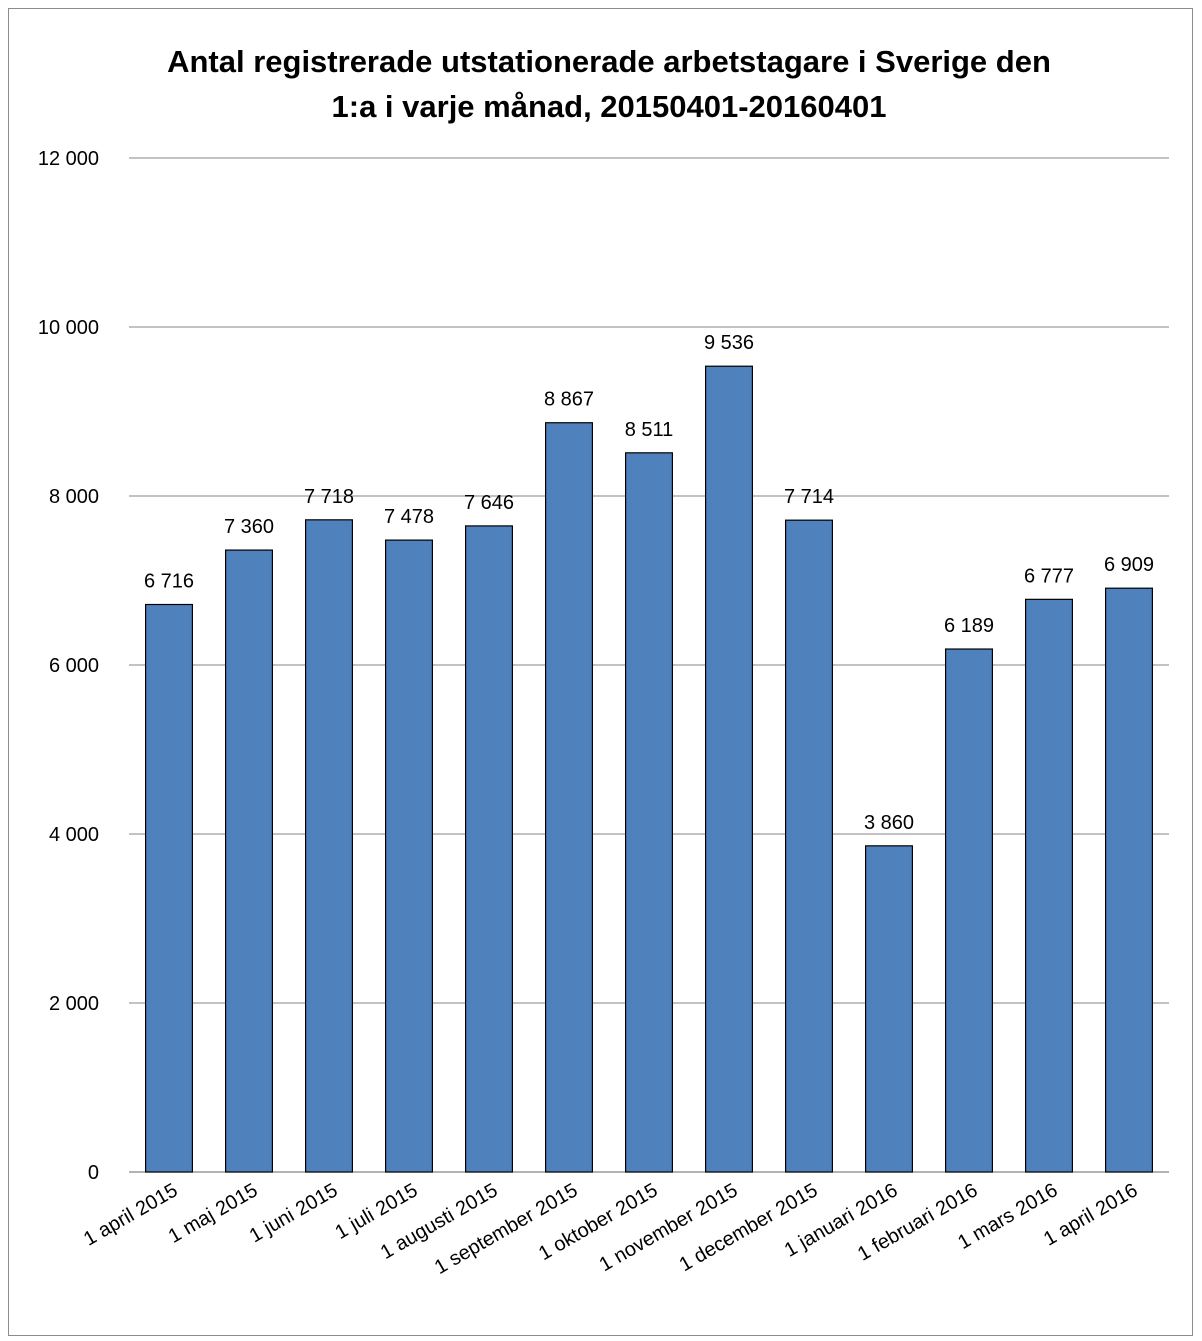  What do you see at coordinates (889, 823) in the screenshot?
I see `data-label: 3 860` at bounding box center [889, 823].